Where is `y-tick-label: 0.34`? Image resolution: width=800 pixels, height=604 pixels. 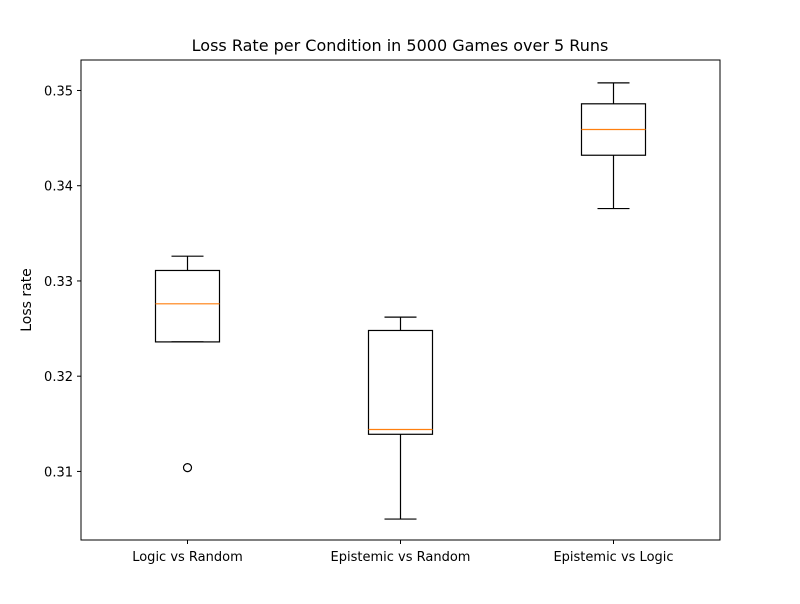
y-tick-label: 0.34 is located at coordinates (58, 187).